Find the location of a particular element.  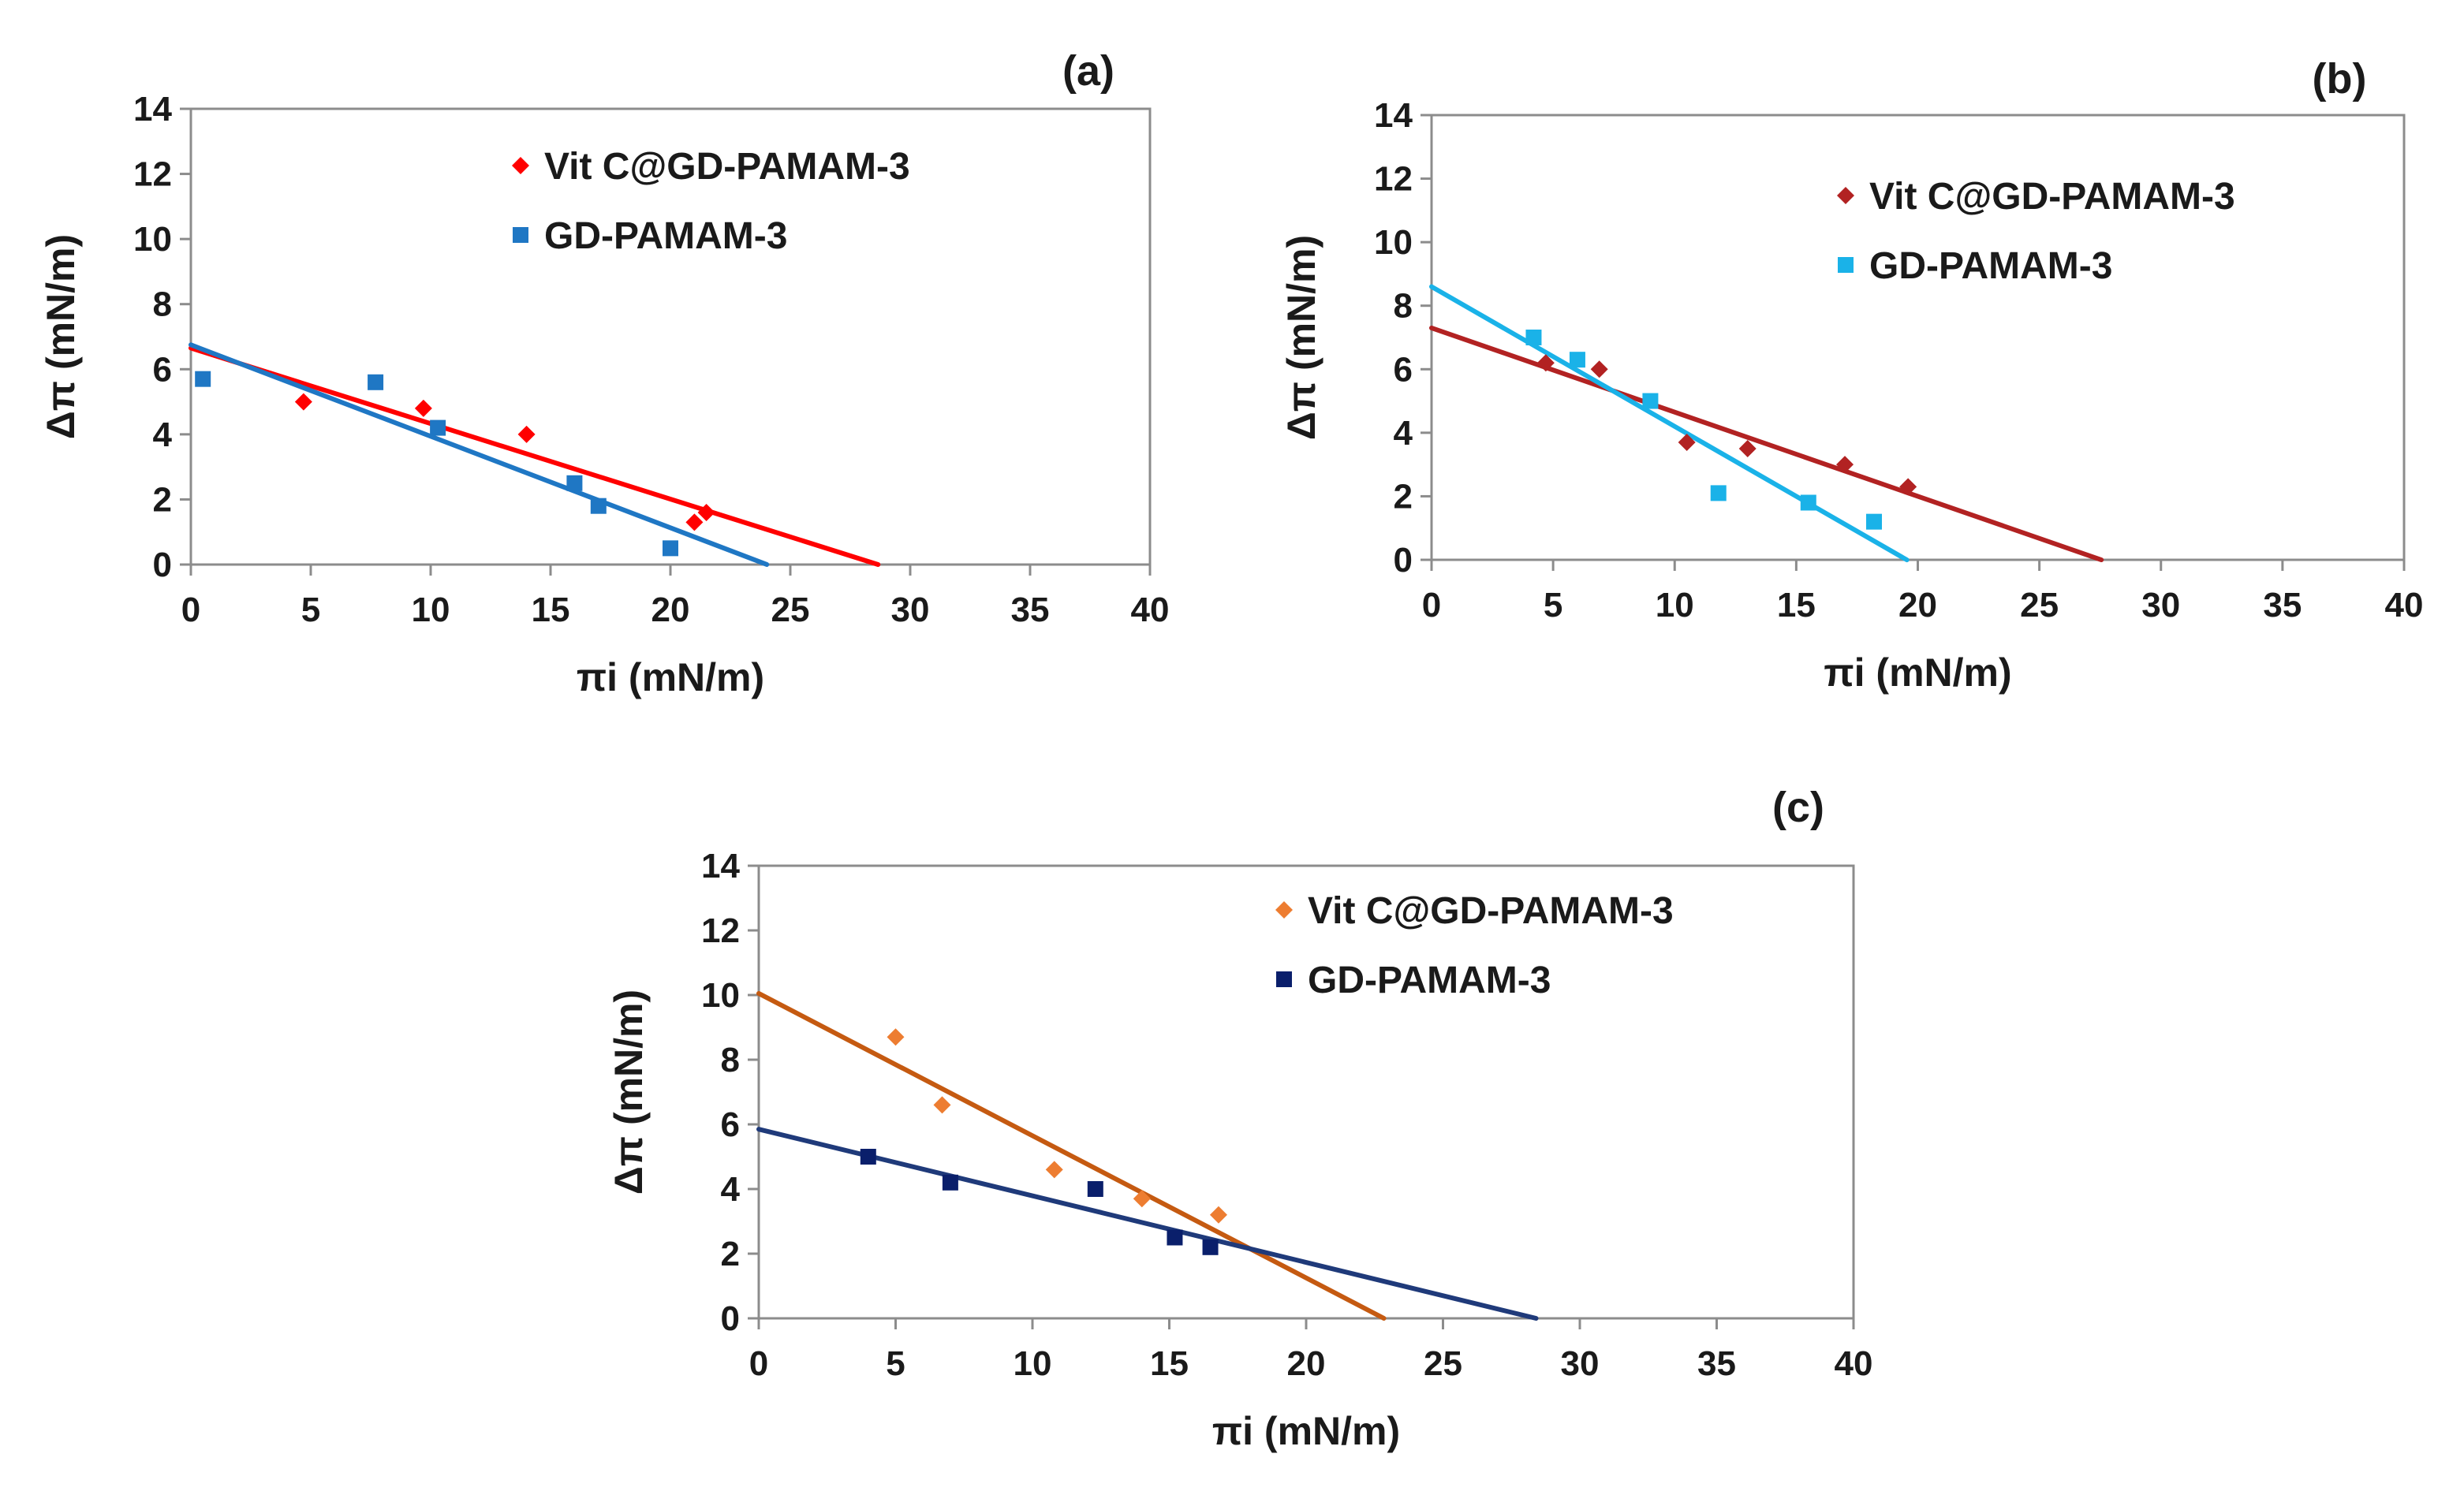

legend-label-series-2: GD-PAMAM-3 is located at coordinates (1429, 980).